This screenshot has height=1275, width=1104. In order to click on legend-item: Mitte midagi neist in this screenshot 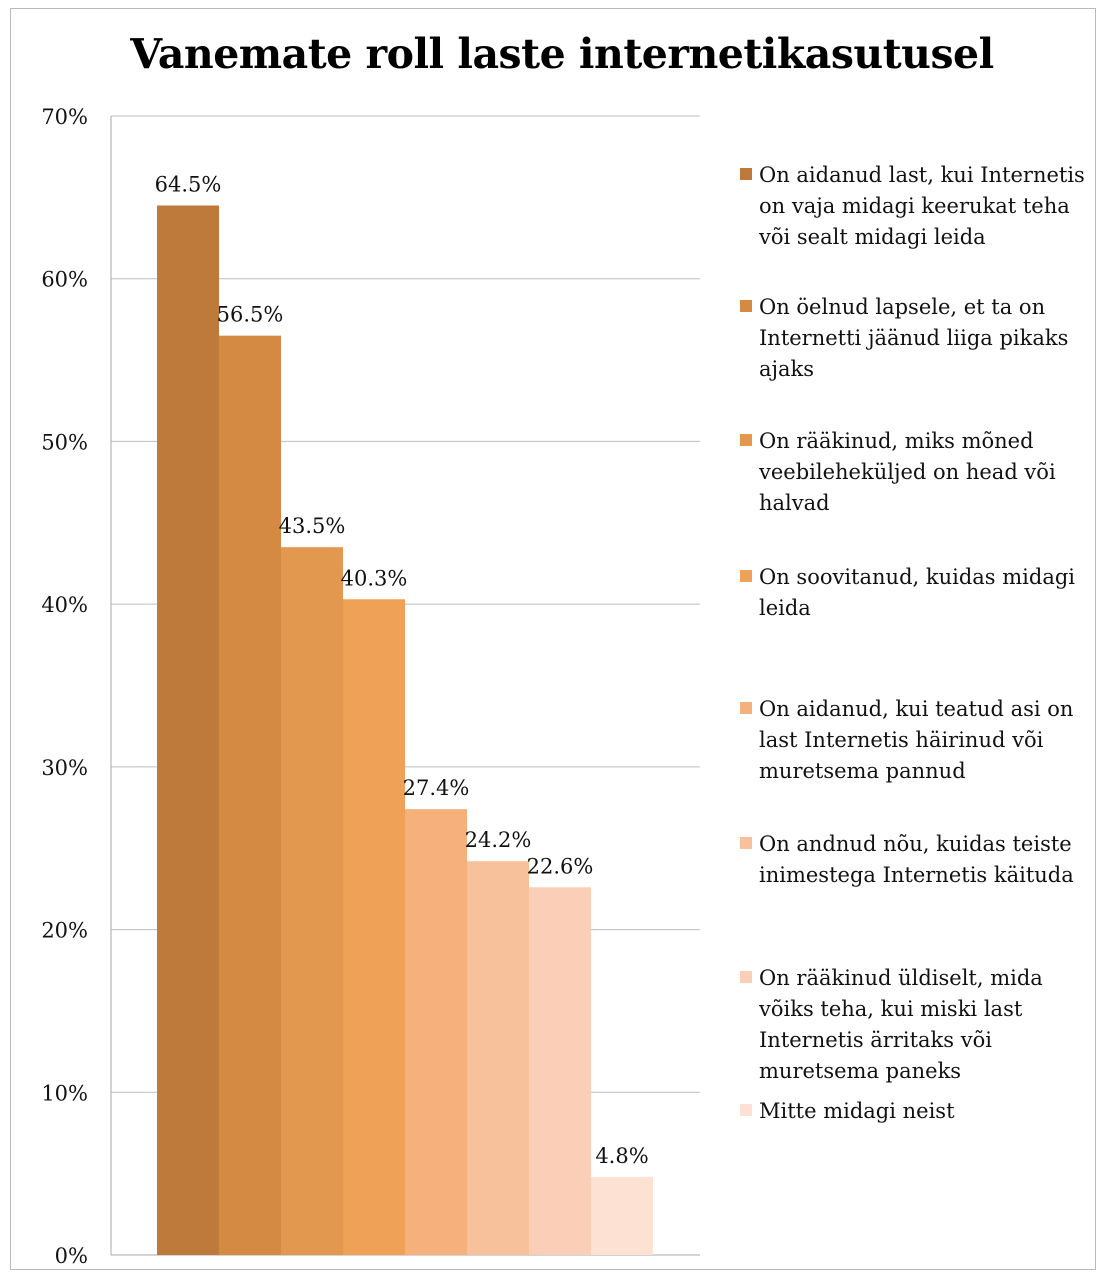, I will do `click(920, 1111)`.